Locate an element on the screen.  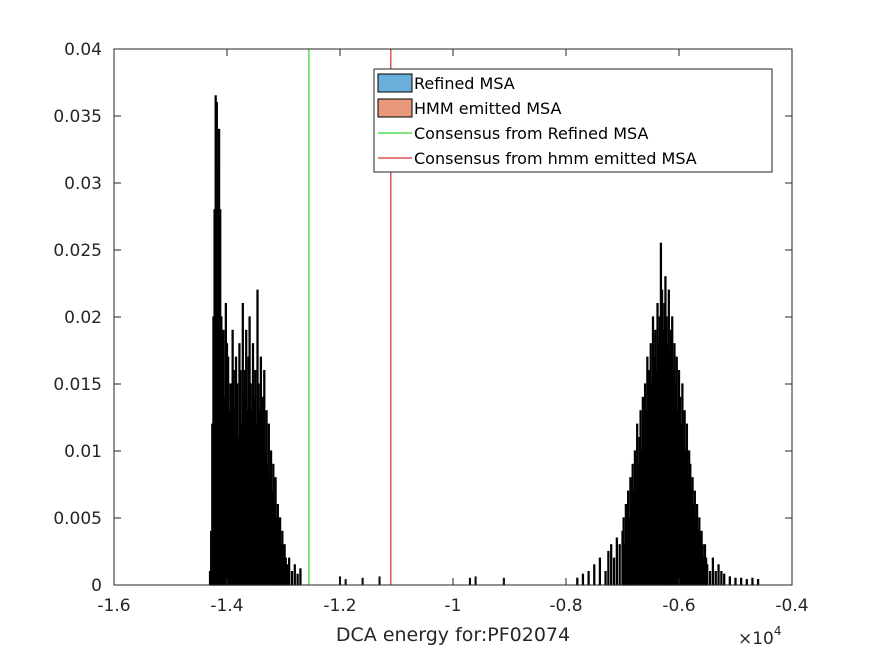
y-tick-label: 0.03 is located at coordinates (83, 184).